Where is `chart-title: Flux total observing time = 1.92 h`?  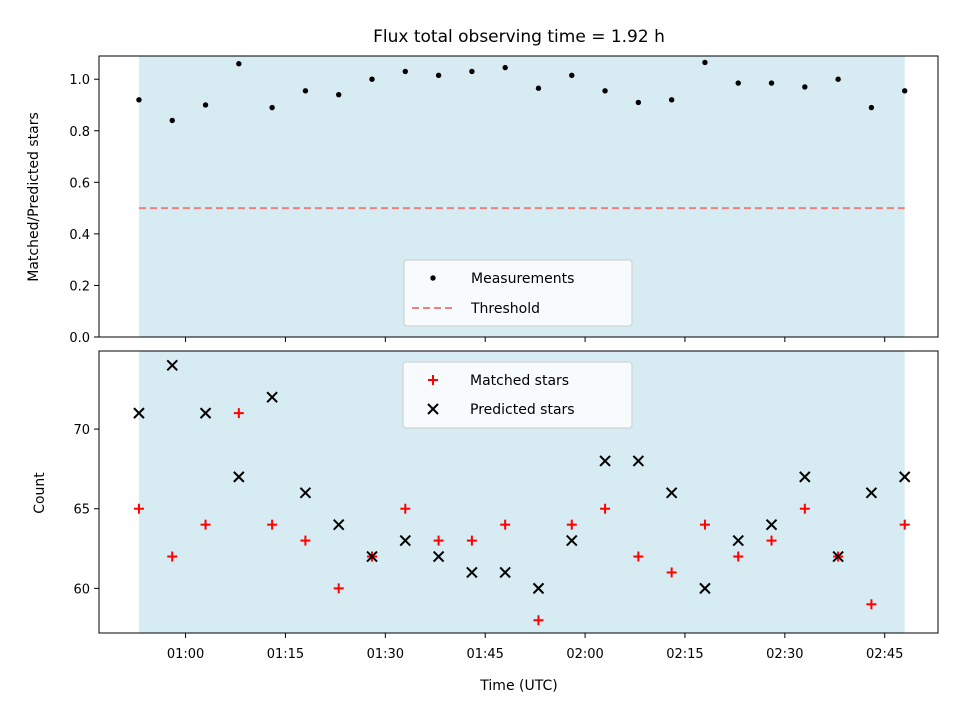
chart-title: Flux total observing time = 1.92 h is located at coordinates (519, 37).